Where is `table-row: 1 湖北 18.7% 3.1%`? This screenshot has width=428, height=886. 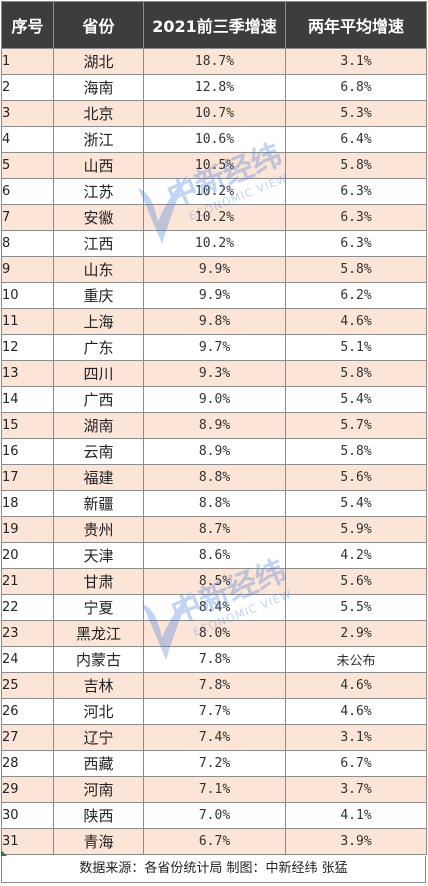 table-row: 1 湖北 18.7% 3.1% is located at coordinates (214, 61).